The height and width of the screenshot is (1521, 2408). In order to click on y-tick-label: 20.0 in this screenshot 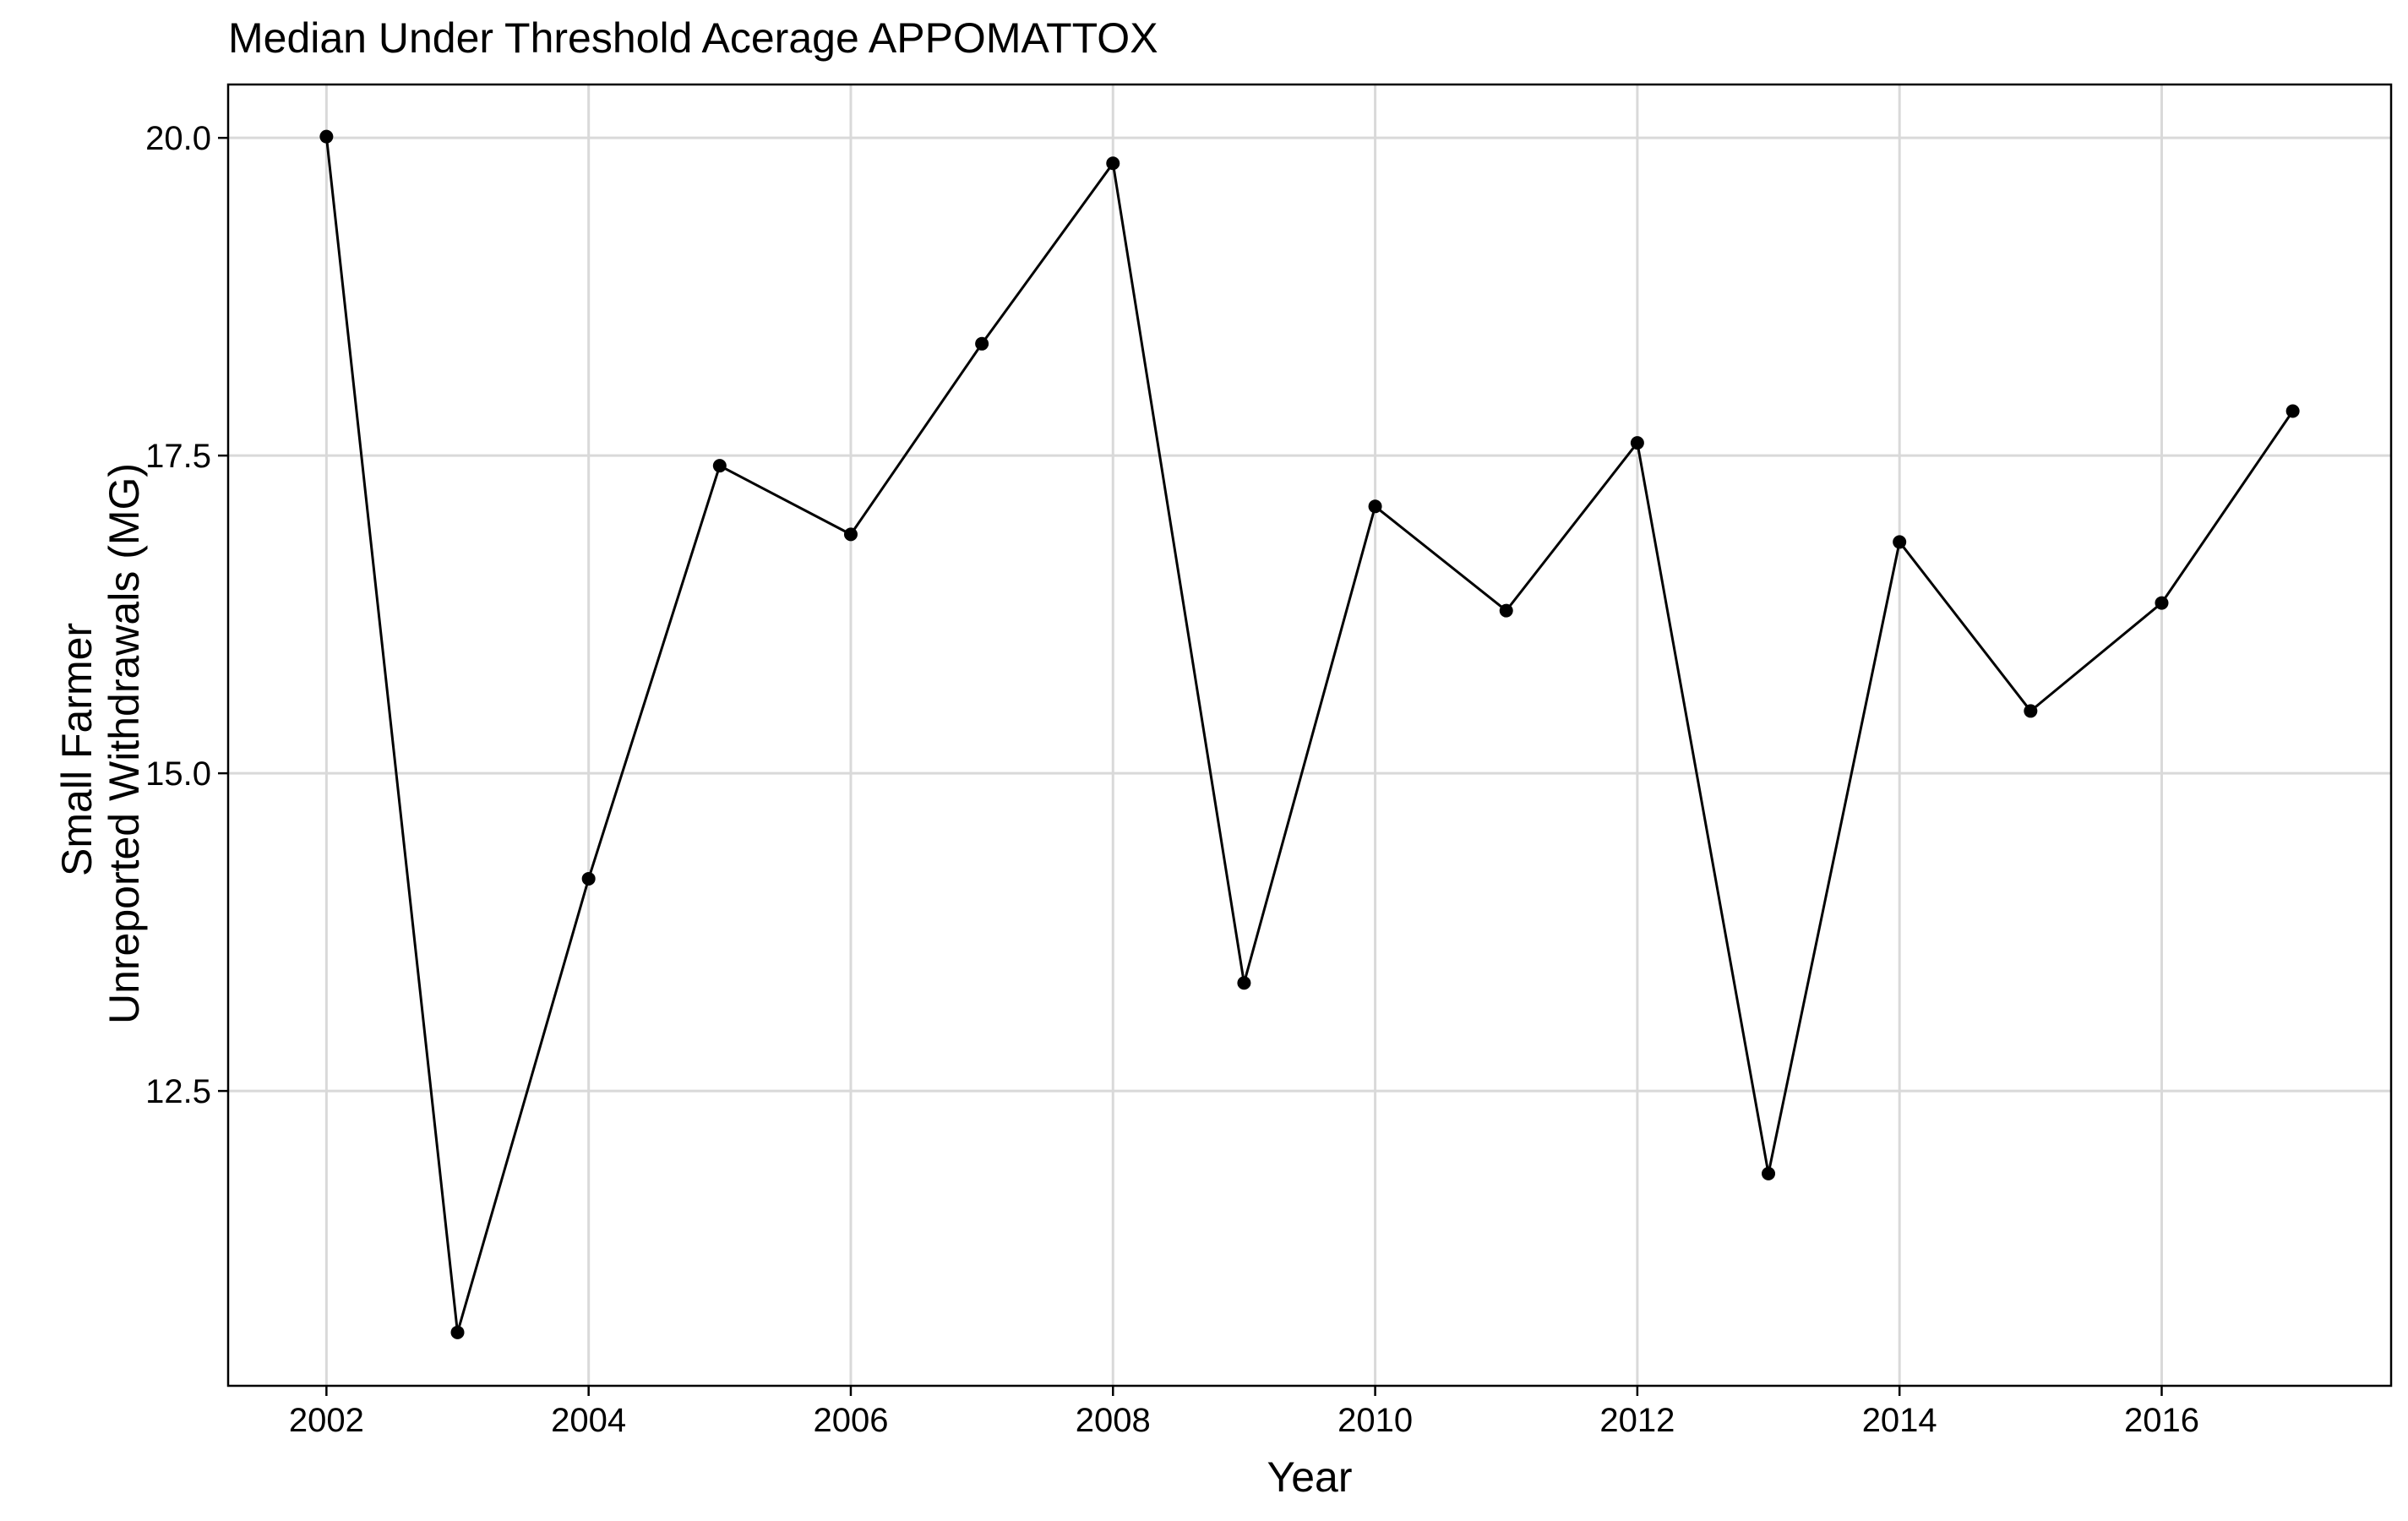, I will do `click(178, 138)`.